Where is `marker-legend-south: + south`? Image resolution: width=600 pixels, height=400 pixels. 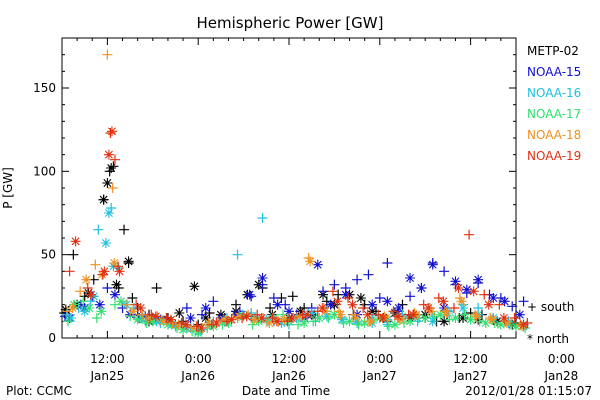 marker-legend-south: + south is located at coordinates (550, 307).